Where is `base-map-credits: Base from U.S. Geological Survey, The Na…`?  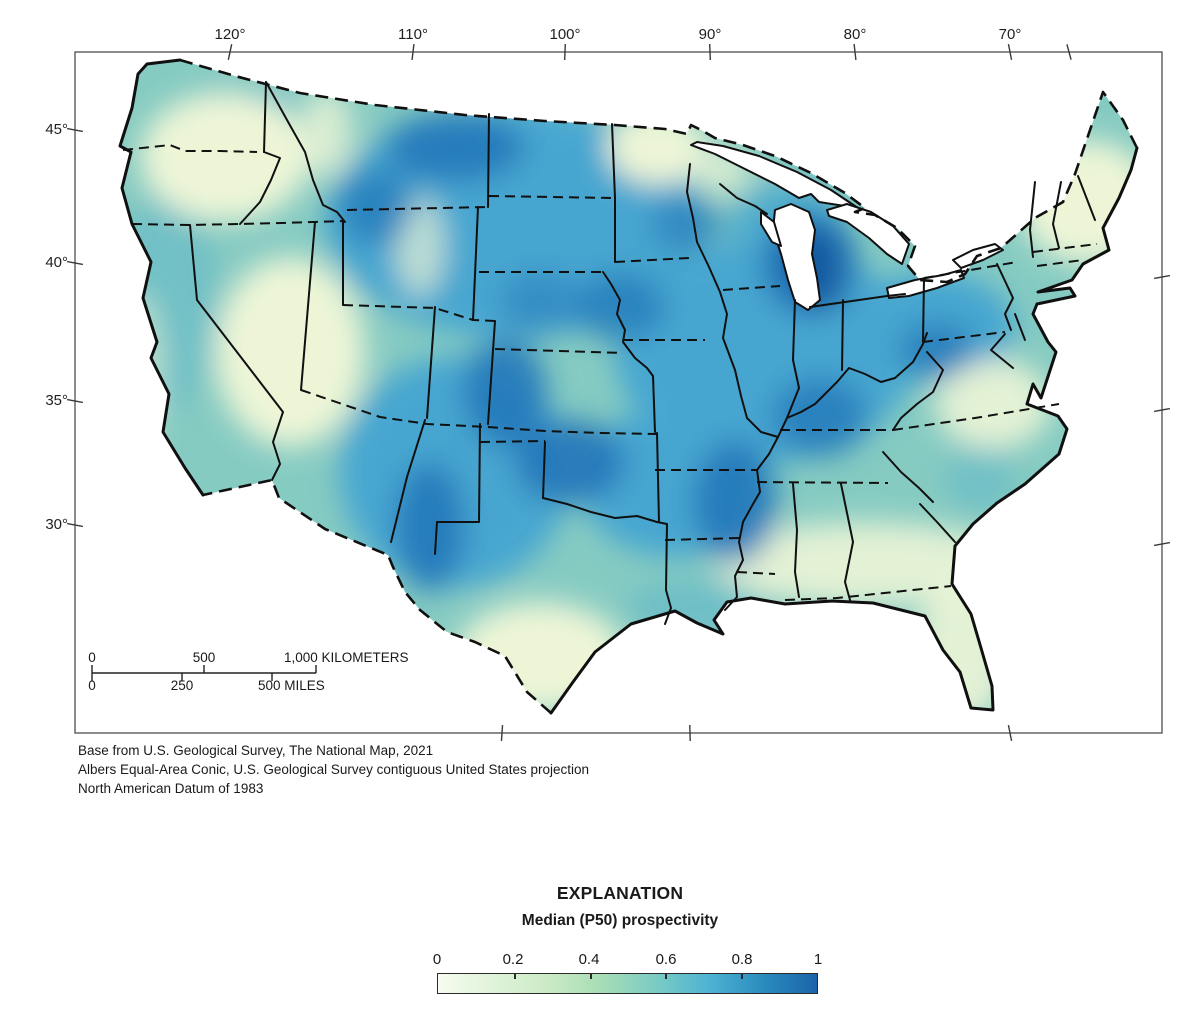
base-map-credits: Base from U.S. Geological Survey, The Na… is located at coordinates (333, 769).